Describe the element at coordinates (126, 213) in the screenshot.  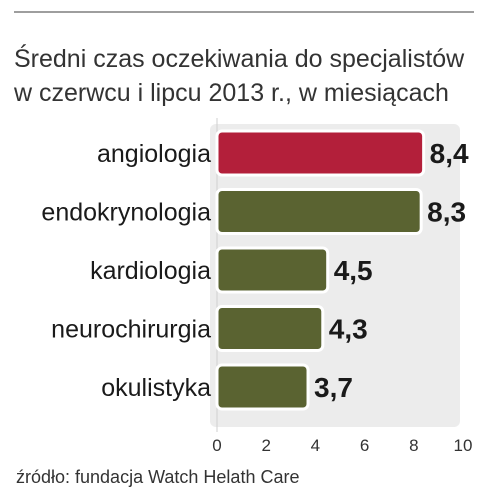
I see `category-label-endokrynologia: endokrynologia` at that location.